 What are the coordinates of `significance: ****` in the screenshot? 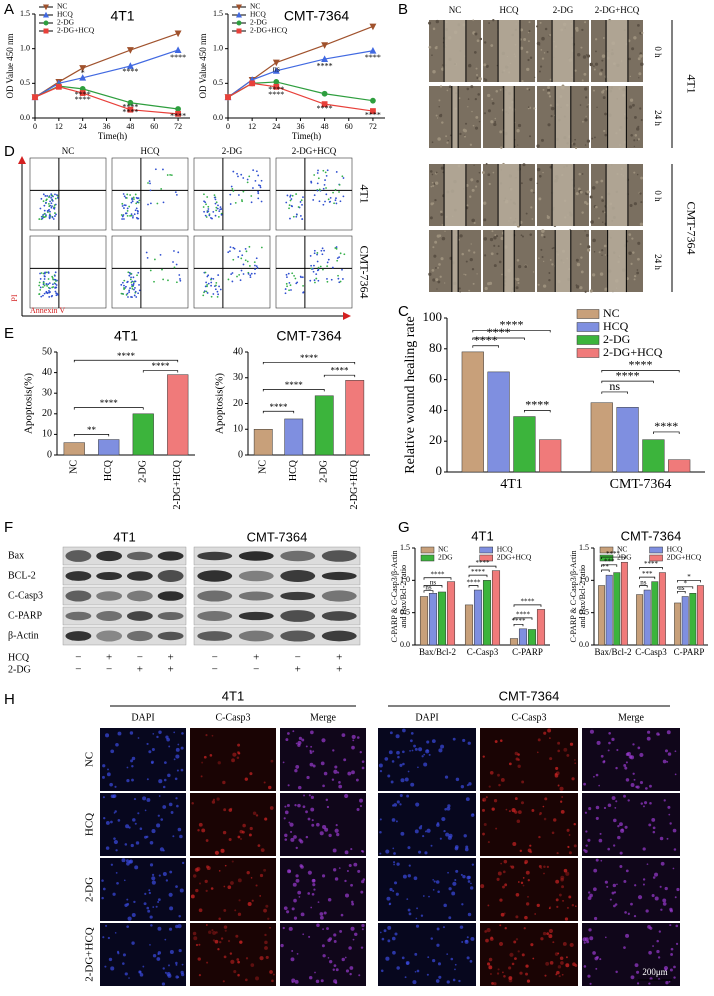 It's located at (126, 356).